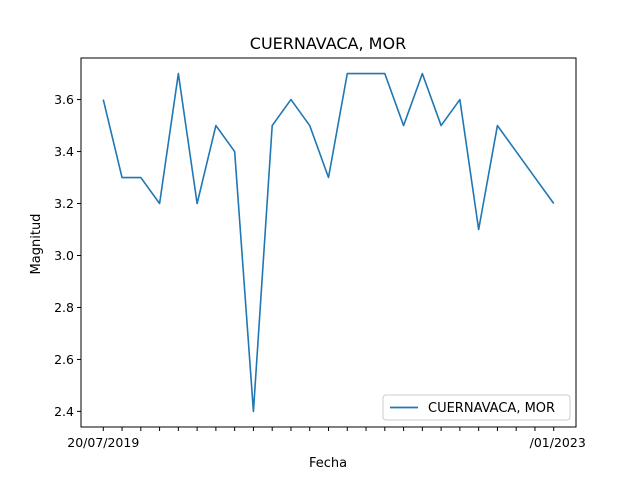  Describe the element at coordinates (558, 442) in the screenshot. I see `x-tick-label: /01/2023` at that location.